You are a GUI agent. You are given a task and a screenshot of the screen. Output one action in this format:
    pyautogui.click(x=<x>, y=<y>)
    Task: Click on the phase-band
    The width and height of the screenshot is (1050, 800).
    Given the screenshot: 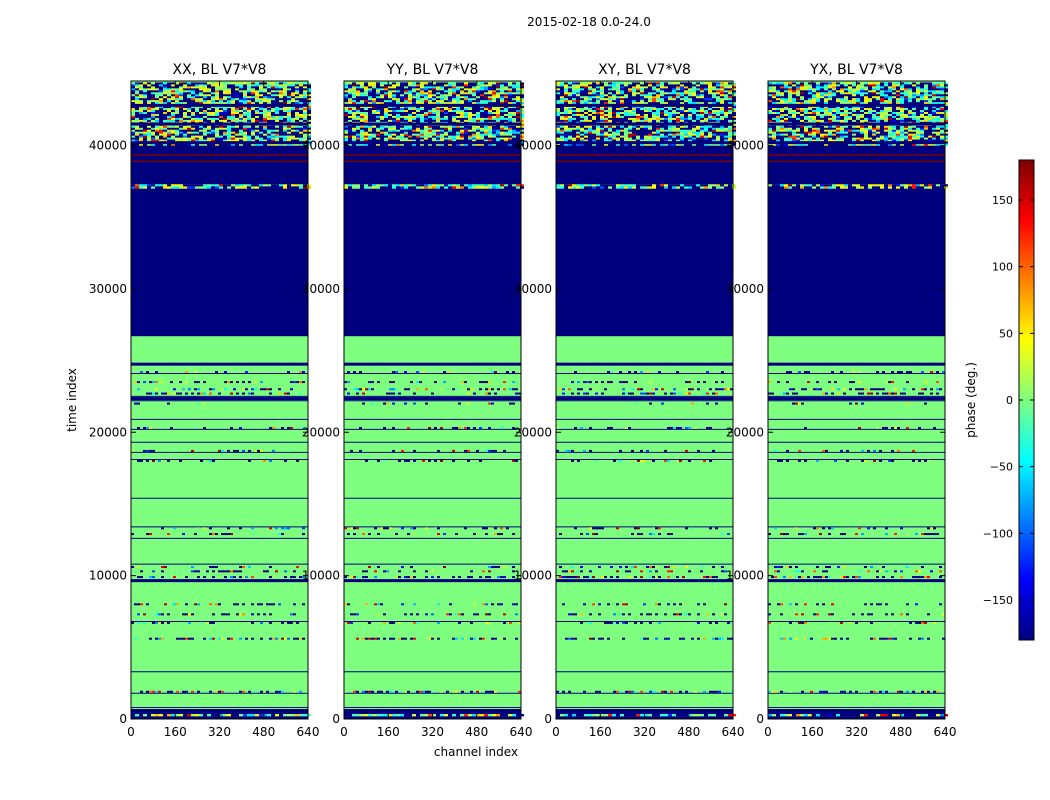 What is the action you would take?
    pyautogui.click(x=644, y=262)
    